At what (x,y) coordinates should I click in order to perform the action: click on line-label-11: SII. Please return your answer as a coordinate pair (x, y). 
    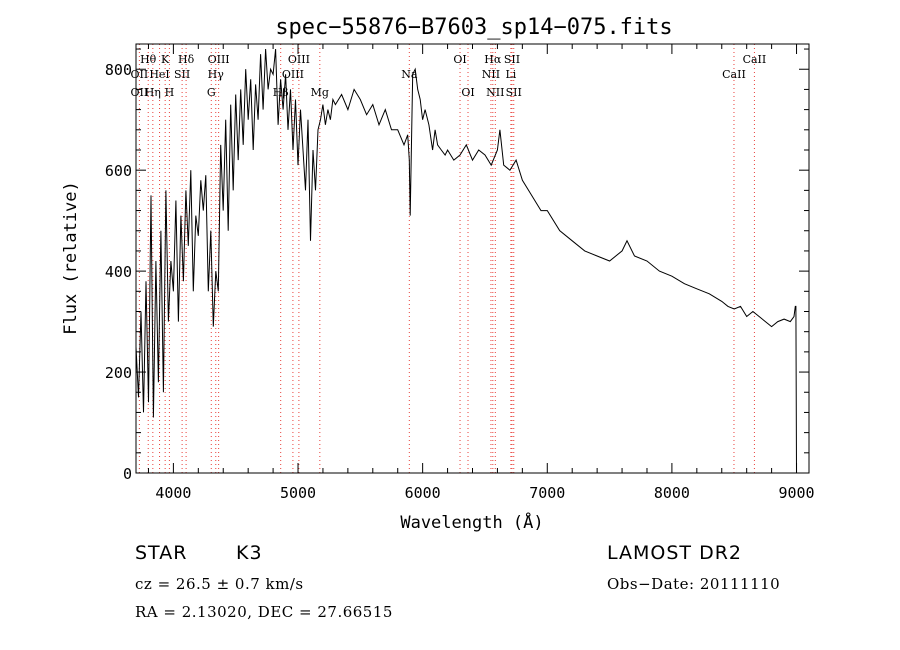
    Looking at the image, I should click on (182, 74).